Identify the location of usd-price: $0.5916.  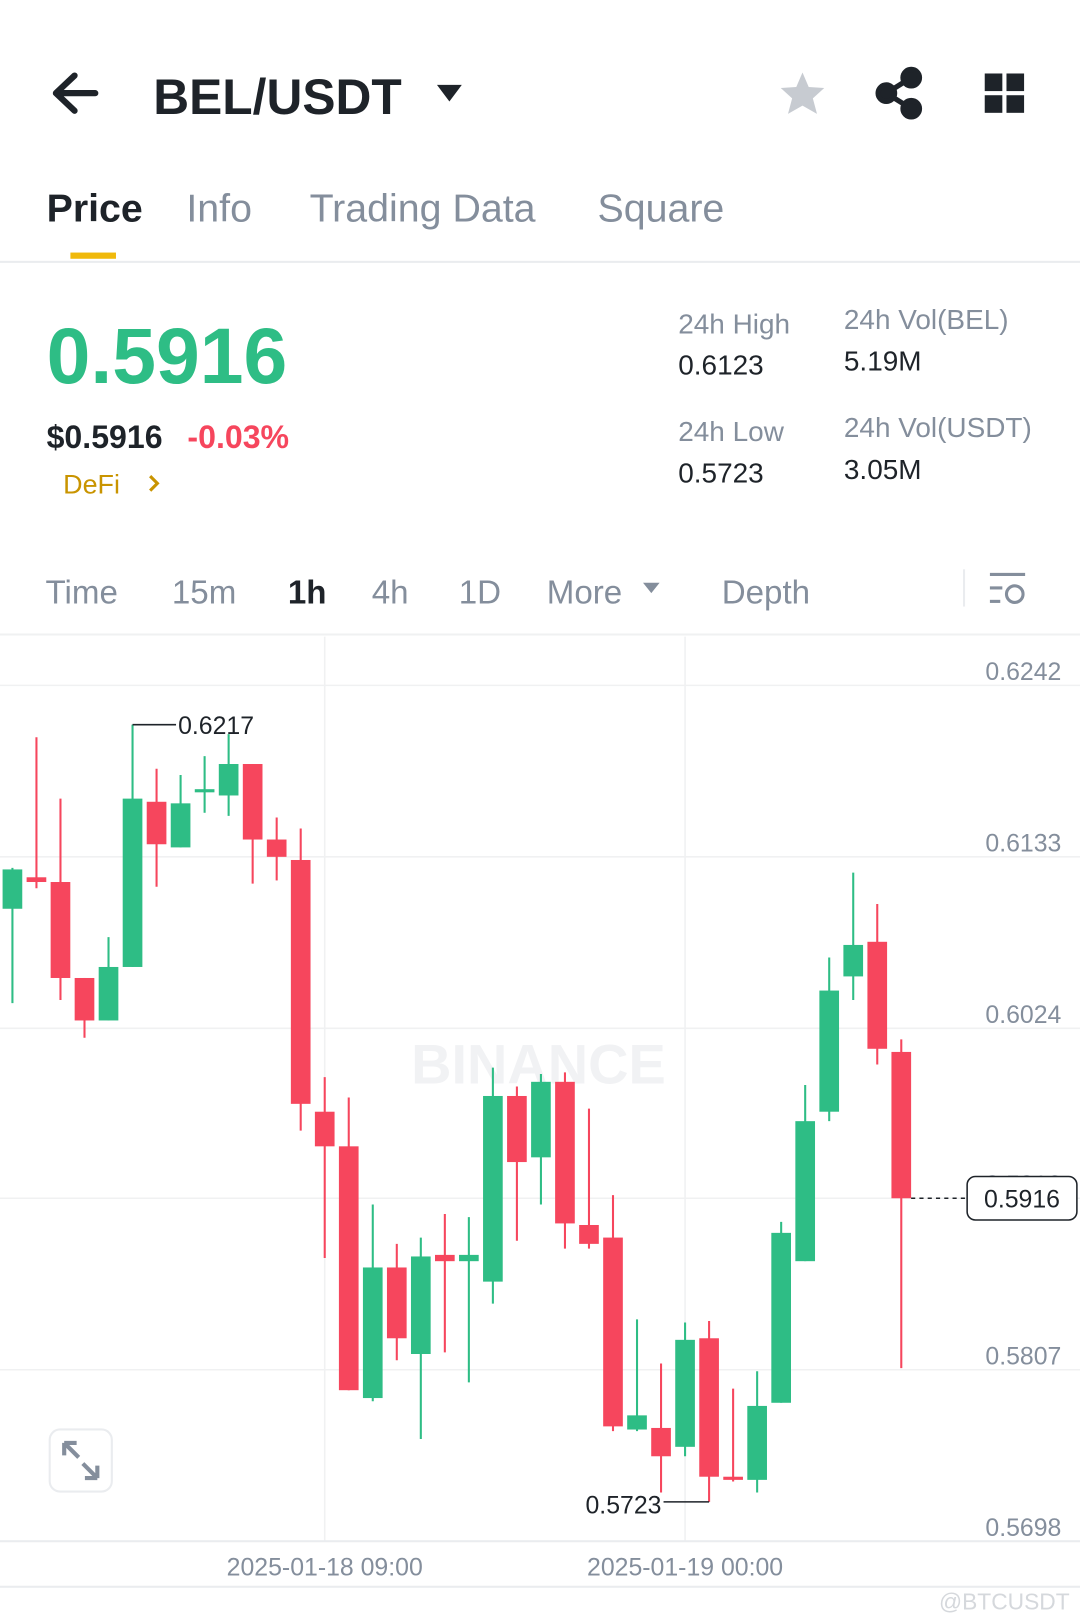
(105, 437).